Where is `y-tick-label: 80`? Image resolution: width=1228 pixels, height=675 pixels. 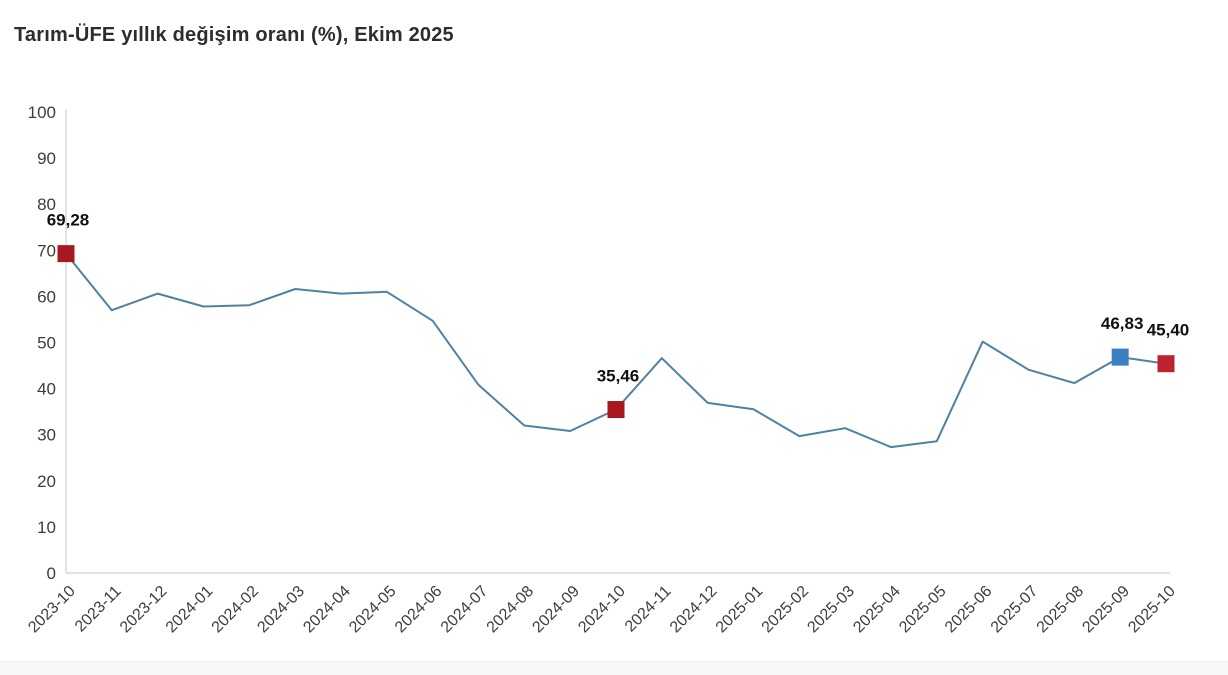
y-tick-label: 80 is located at coordinates (46, 204).